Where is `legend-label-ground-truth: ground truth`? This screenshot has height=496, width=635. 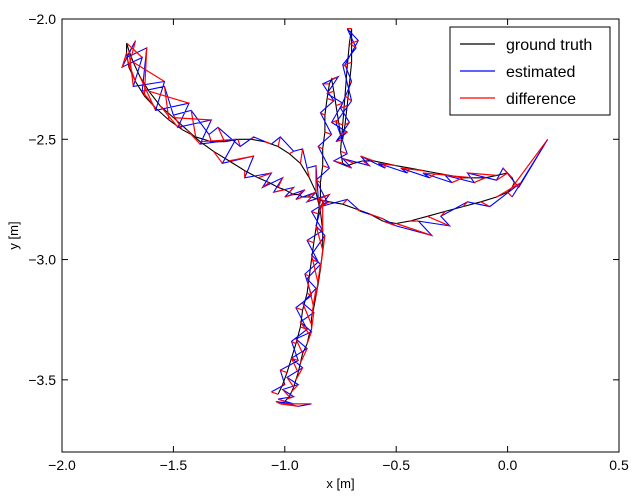
legend-label-ground-truth: ground truth is located at coordinates (549, 45).